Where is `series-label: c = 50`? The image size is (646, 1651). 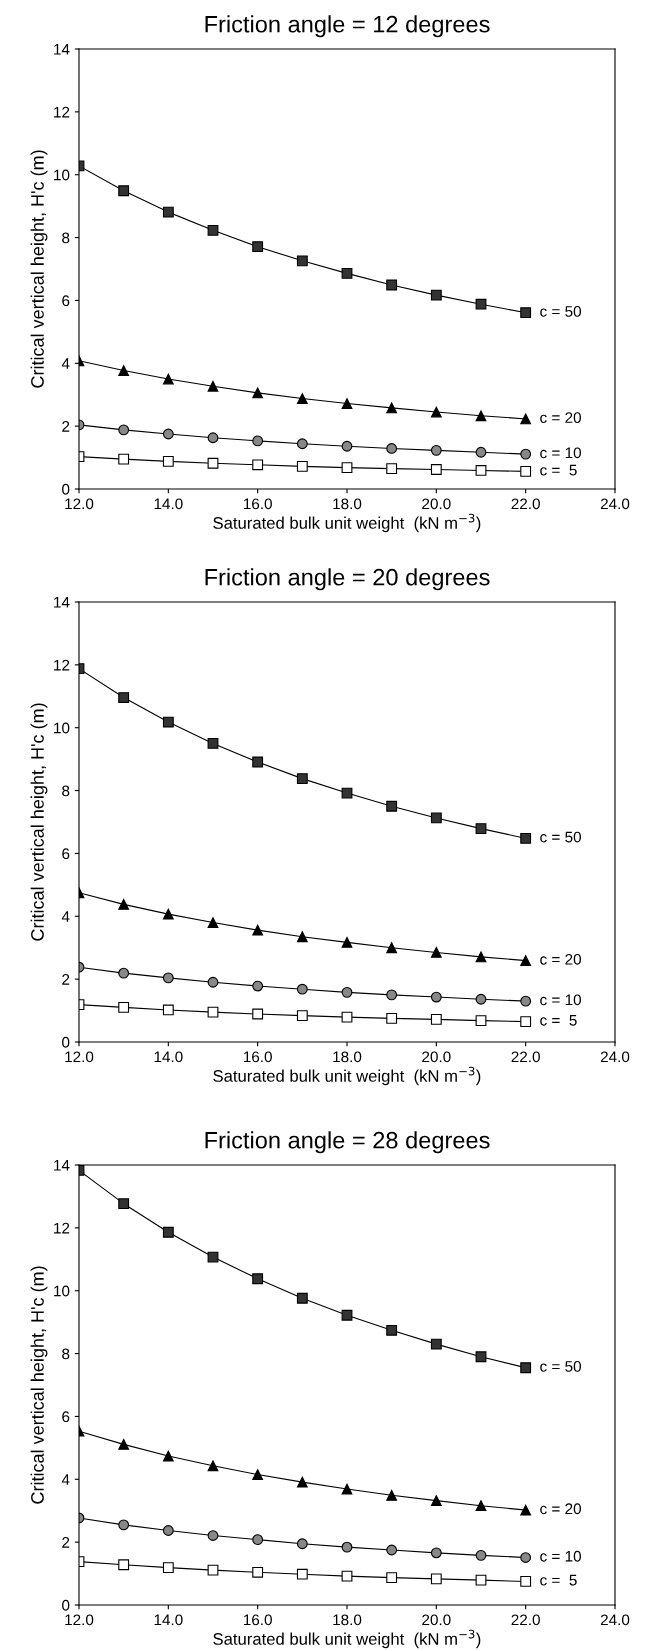
series-label: c = 50 is located at coordinates (560, 837).